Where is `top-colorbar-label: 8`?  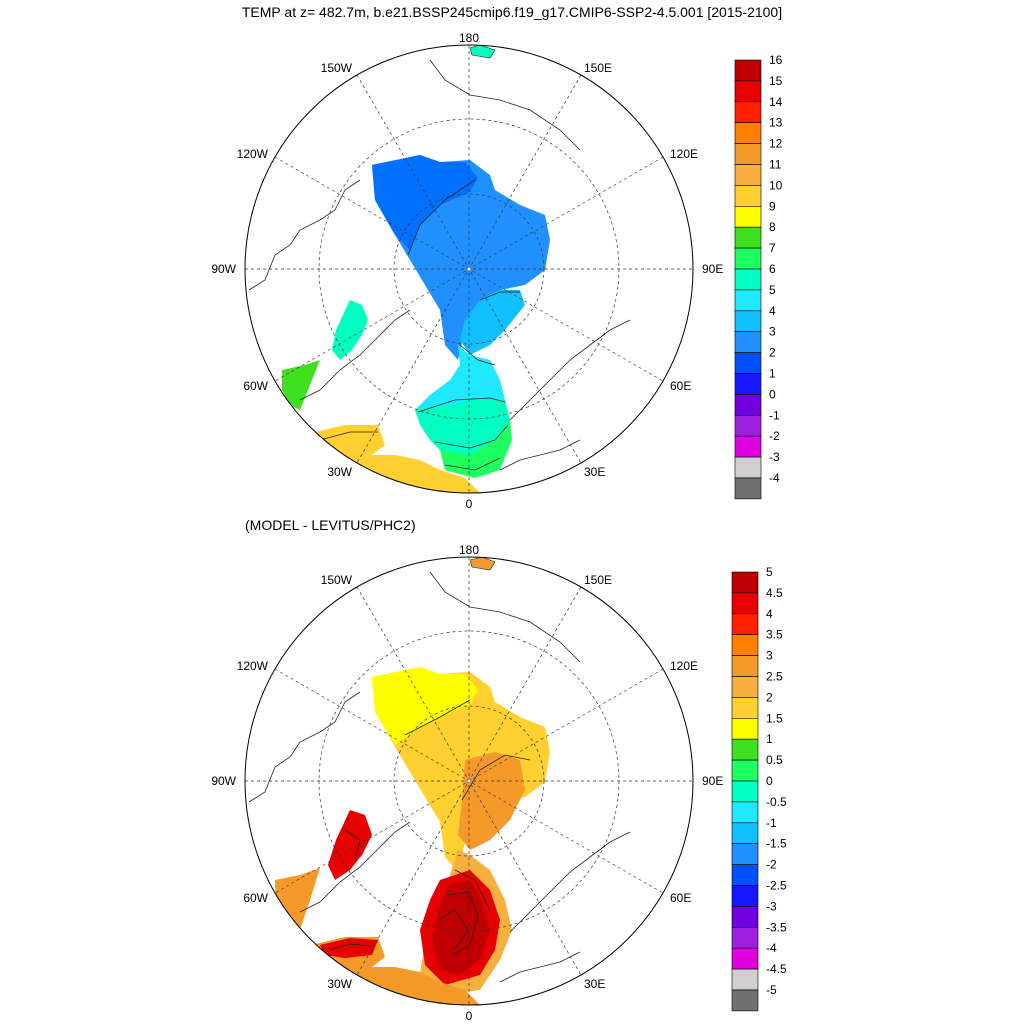 top-colorbar-label: 8 is located at coordinates (772, 227).